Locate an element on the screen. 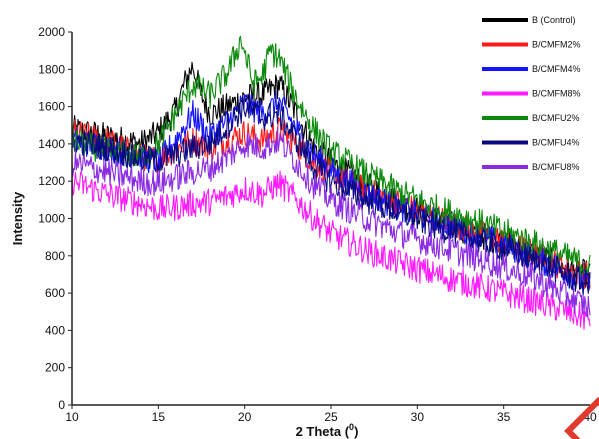 This screenshot has width=599, height=439. legend-label: B/CMFM2% is located at coordinates (556, 45).